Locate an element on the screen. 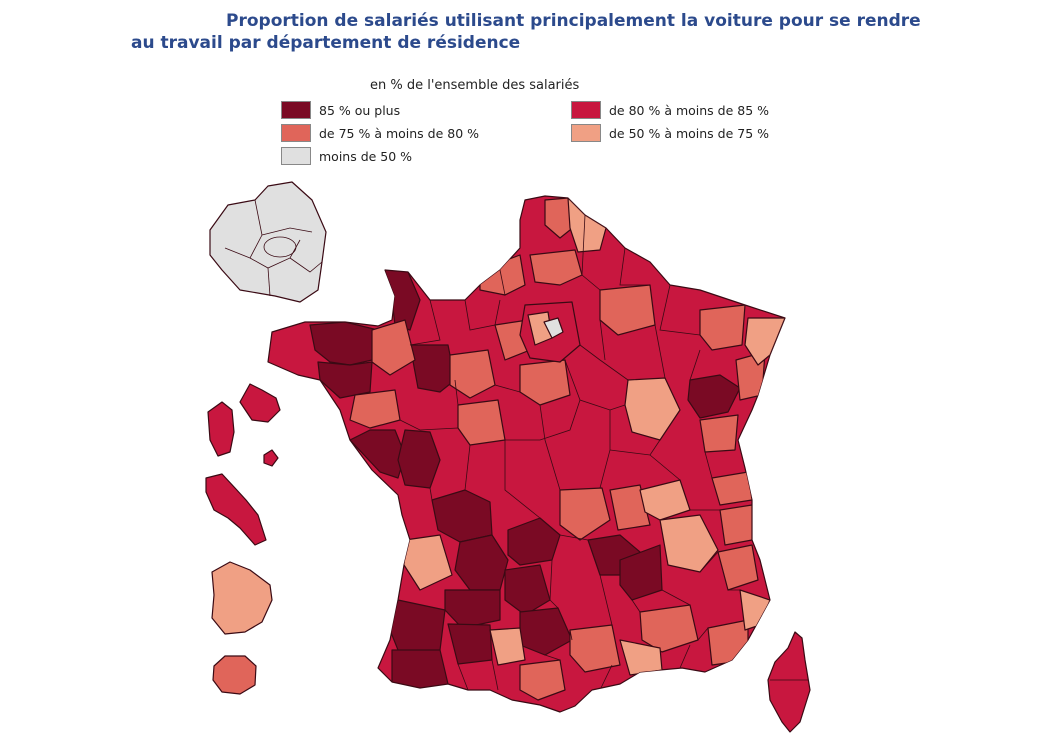  legend-label: moins de 50 % is located at coordinates (366, 156).